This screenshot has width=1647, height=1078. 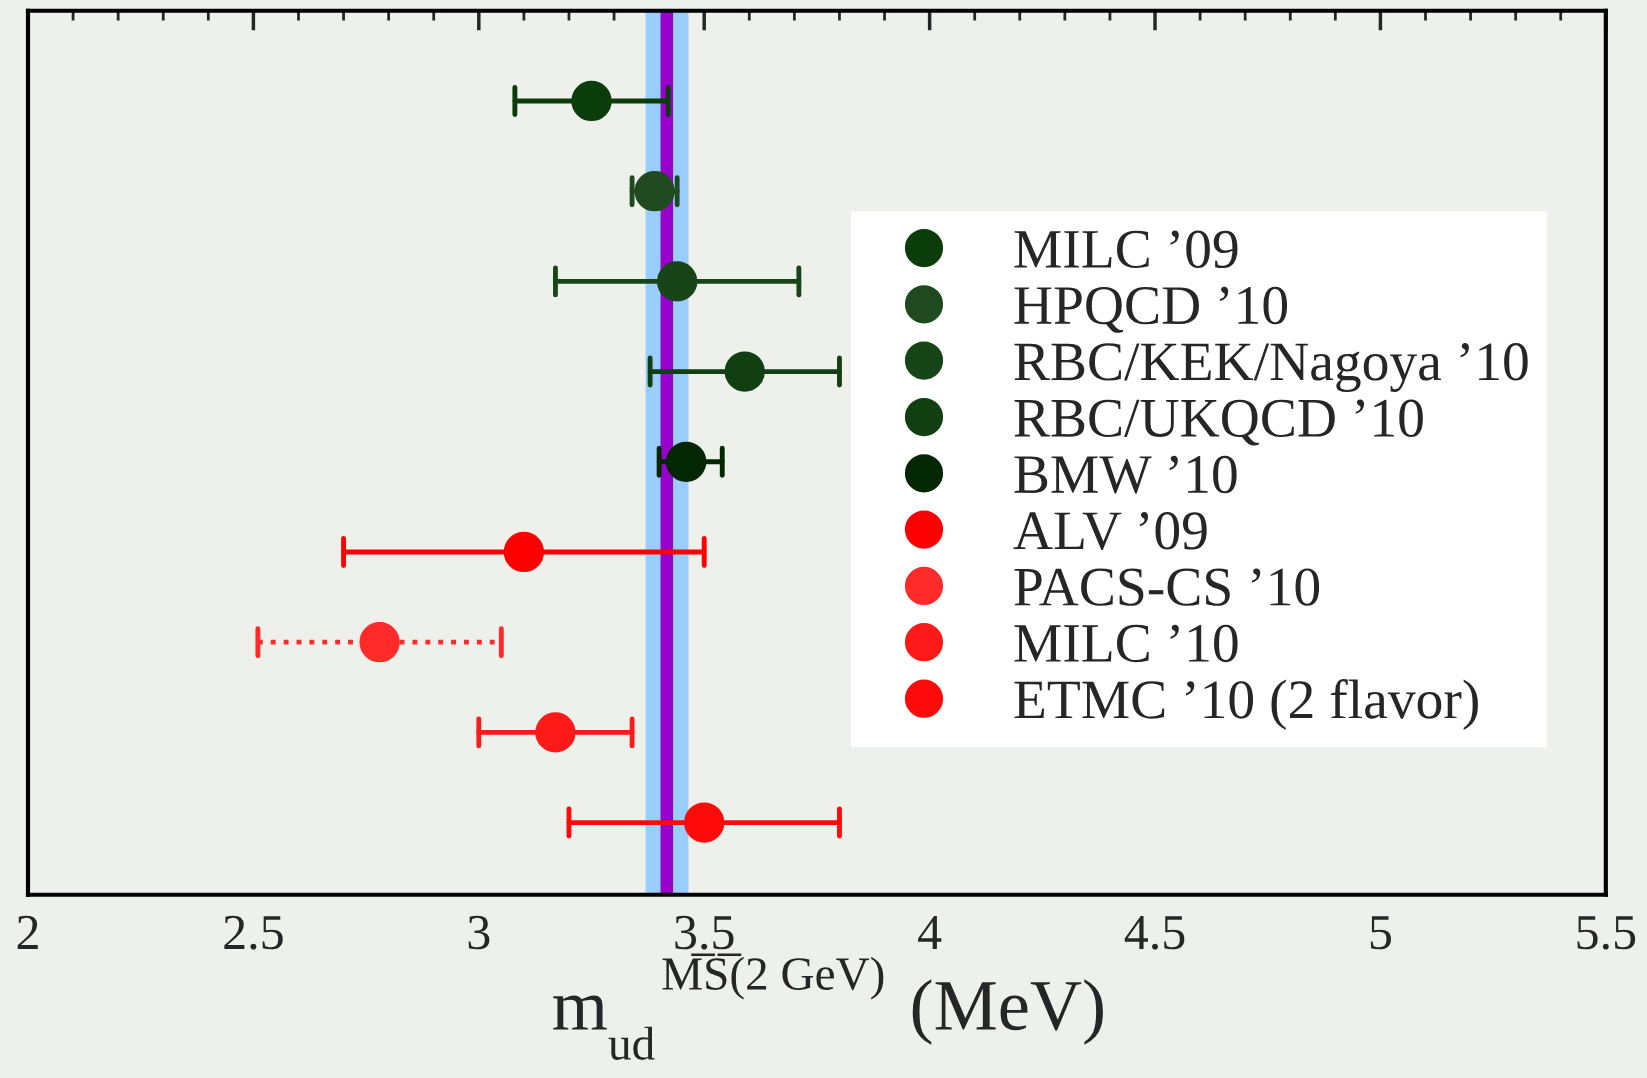 I want to click on x-tick-label: 2, so click(x=27, y=932).